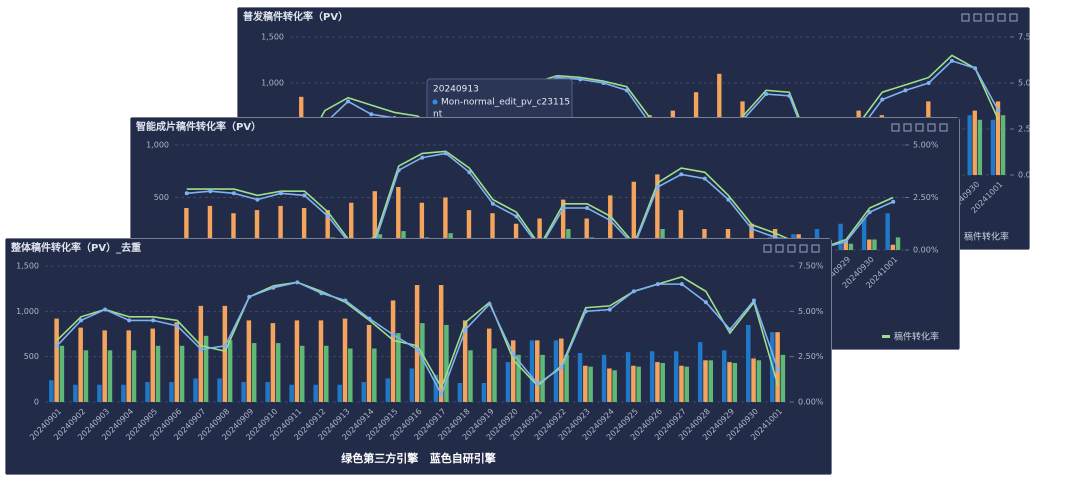  What do you see at coordinates (1031, 83) in the screenshot?
I see `y2-tick-label: 5.00%` at bounding box center [1031, 83].